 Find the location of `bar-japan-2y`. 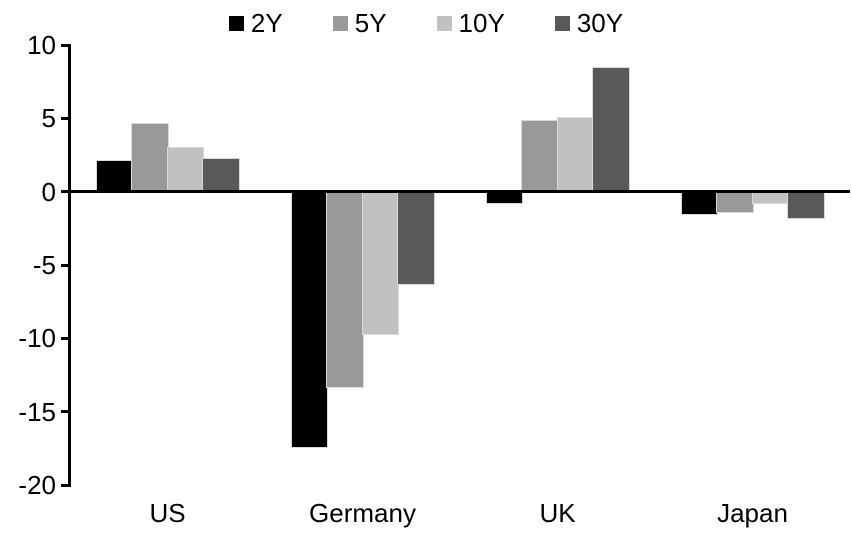

bar-japan-2y is located at coordinates (699, 202).